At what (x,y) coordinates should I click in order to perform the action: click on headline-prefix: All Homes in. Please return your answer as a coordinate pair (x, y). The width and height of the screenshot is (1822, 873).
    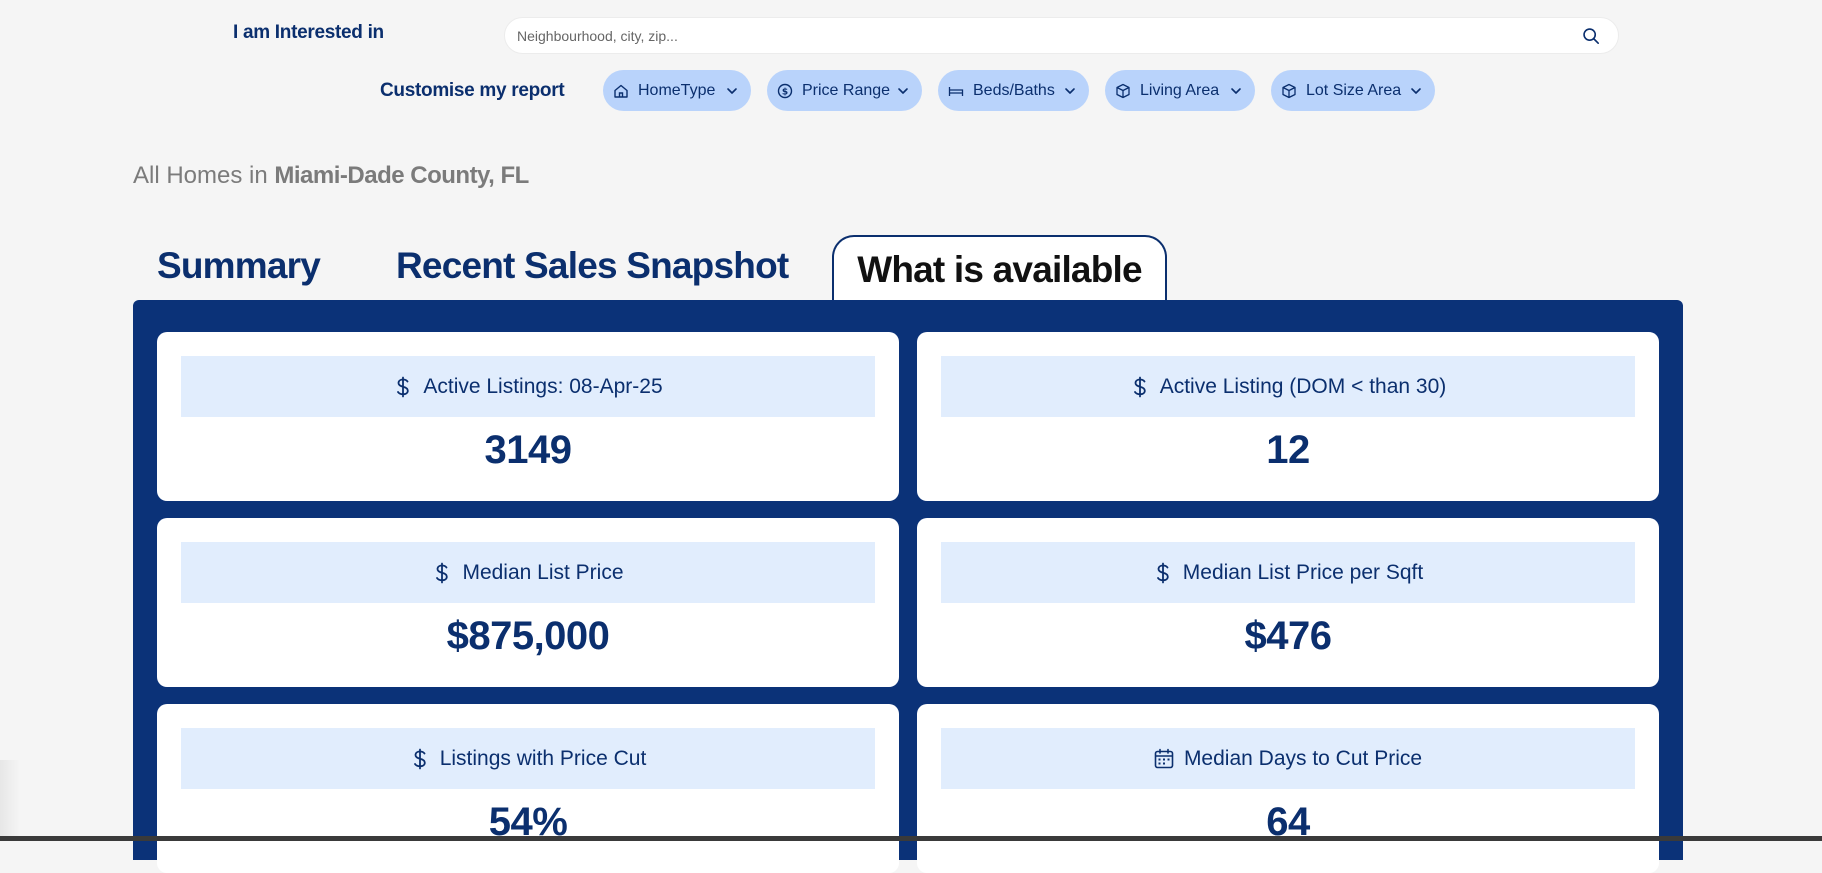
    Looking at the image, I should click on (200, 175).